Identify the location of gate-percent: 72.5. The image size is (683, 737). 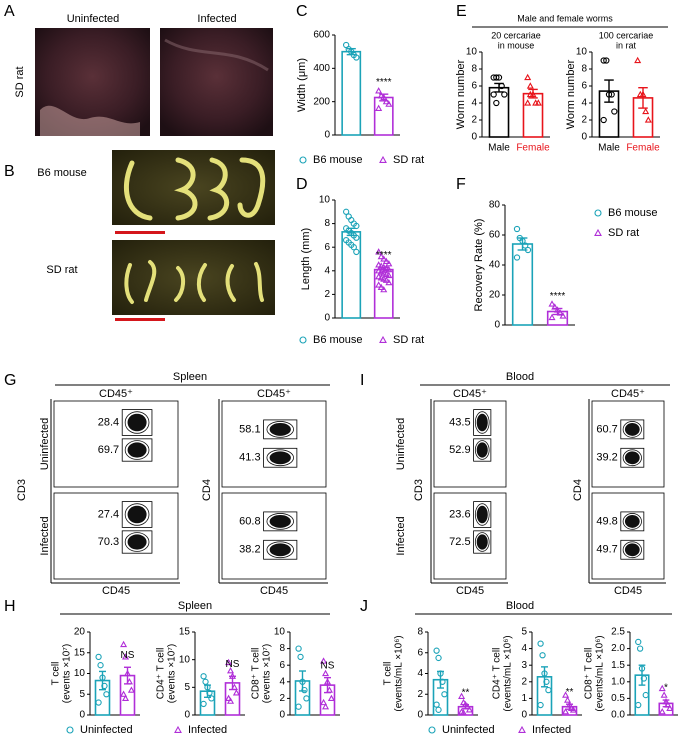
(459, 542).